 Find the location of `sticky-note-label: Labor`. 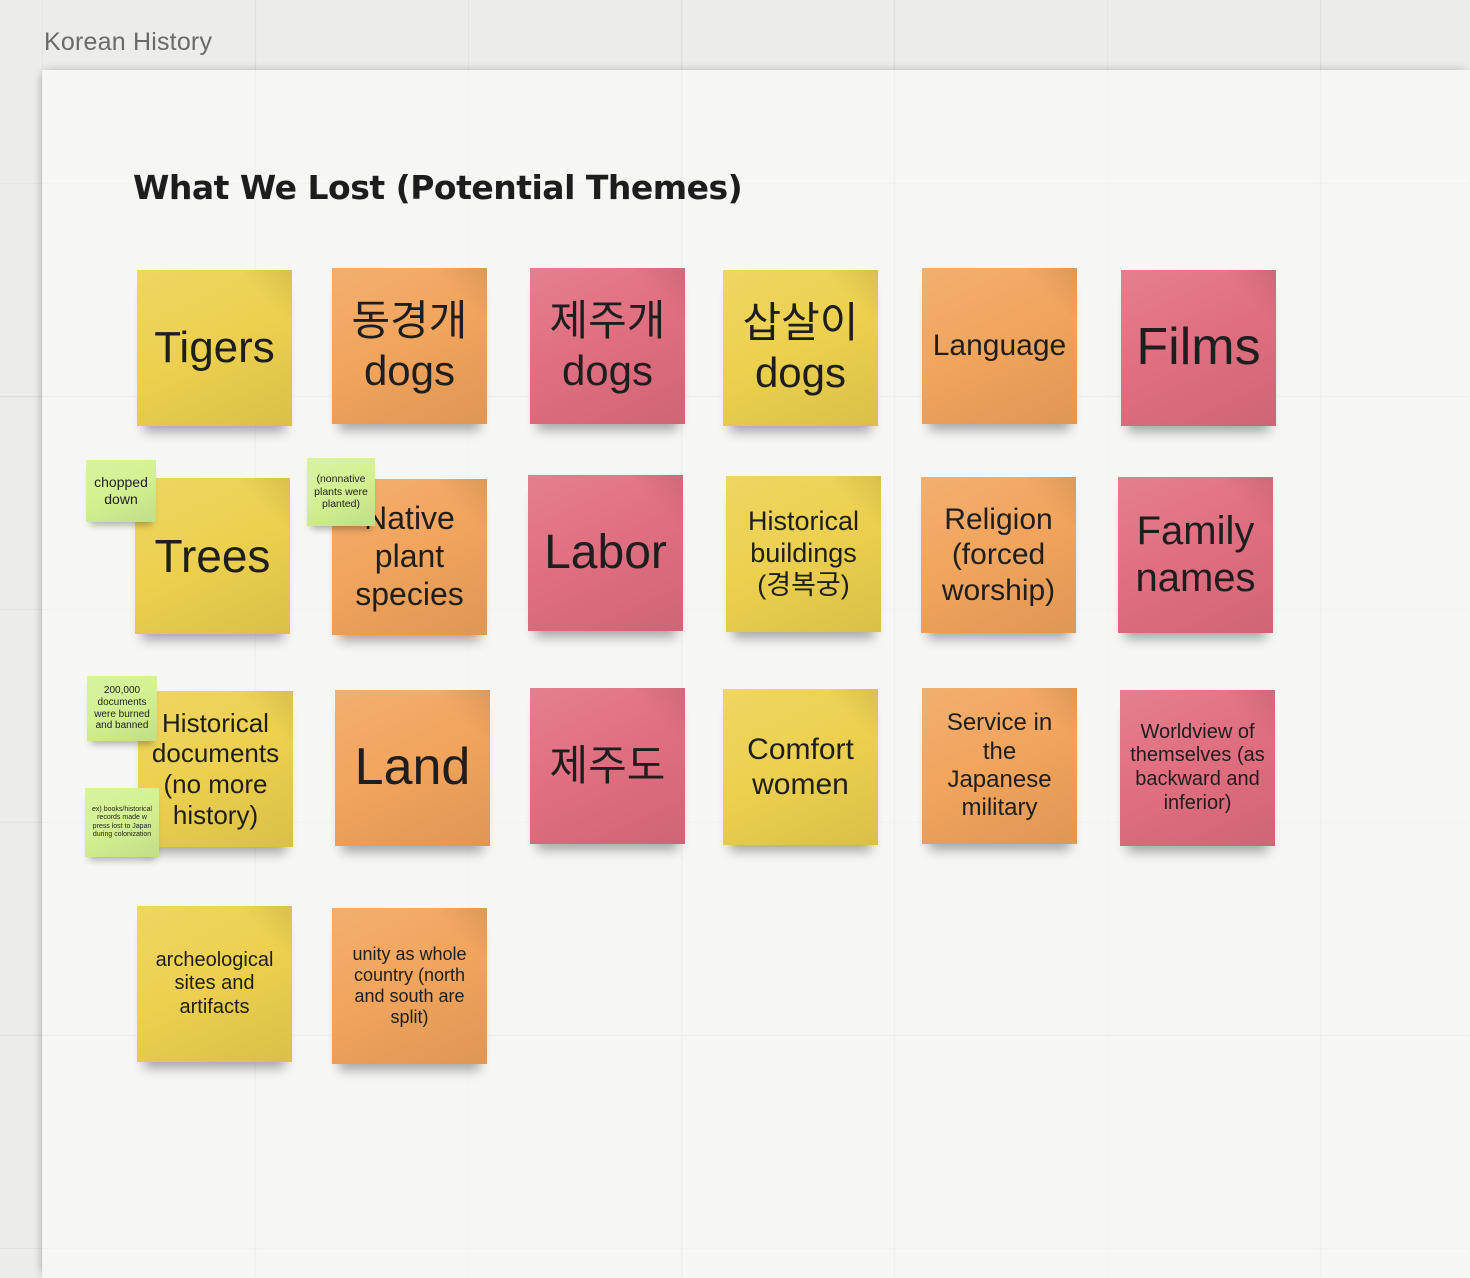

sticky-note-label: Labor is located at coordinates (605, 552).